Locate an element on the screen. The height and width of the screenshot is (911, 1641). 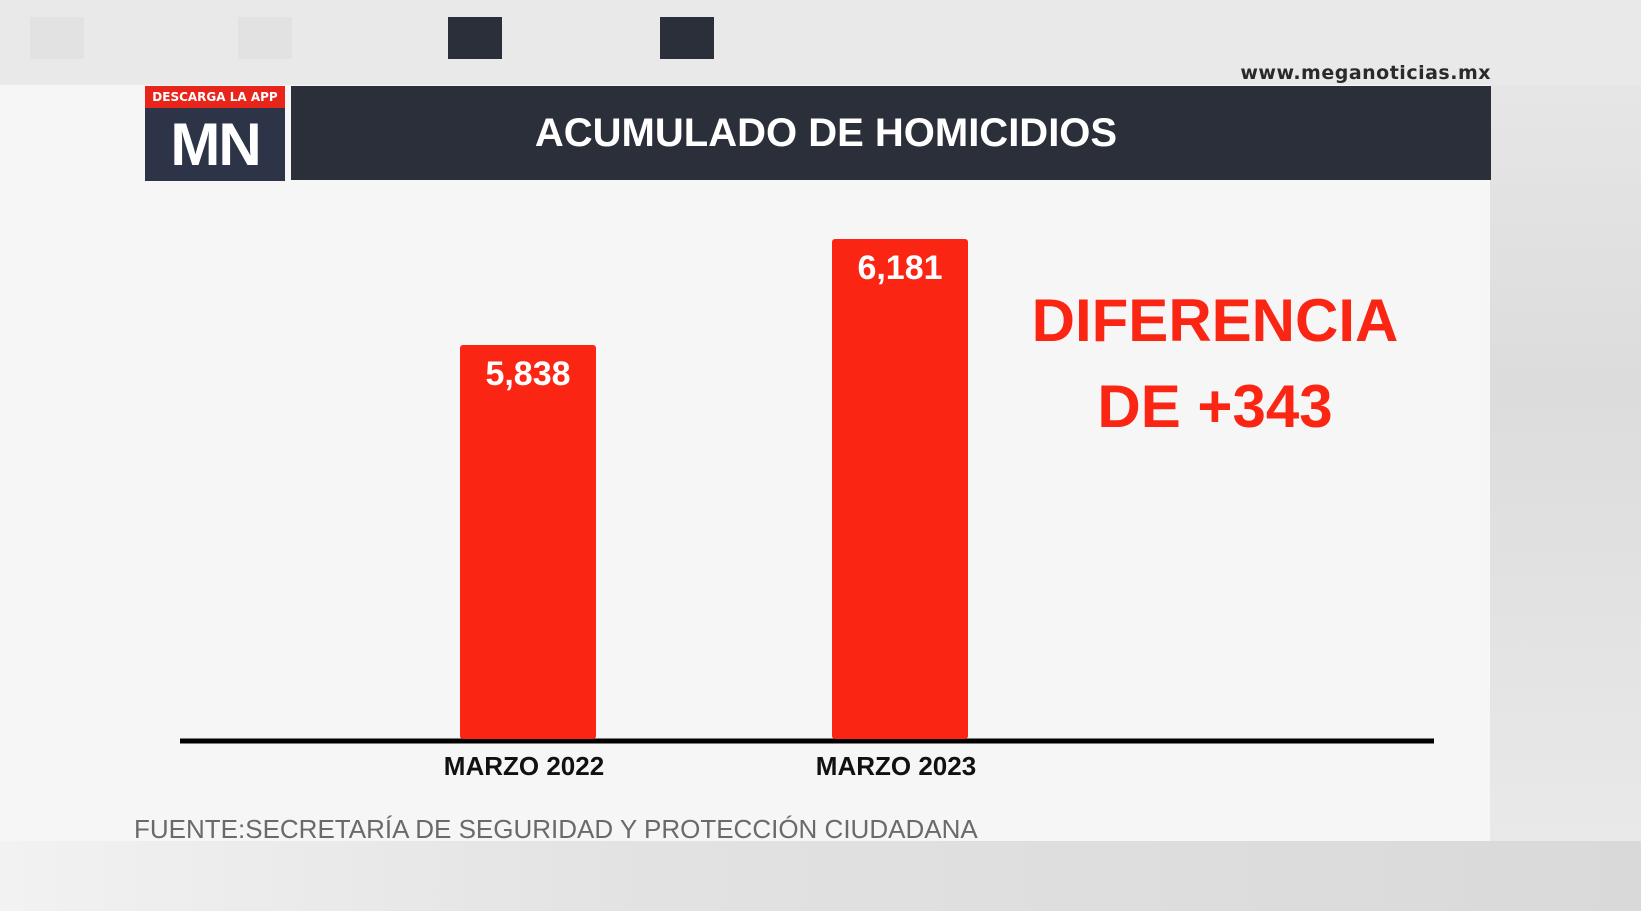
bar-value-label: 6,181 is located at coordinates (899, 268).